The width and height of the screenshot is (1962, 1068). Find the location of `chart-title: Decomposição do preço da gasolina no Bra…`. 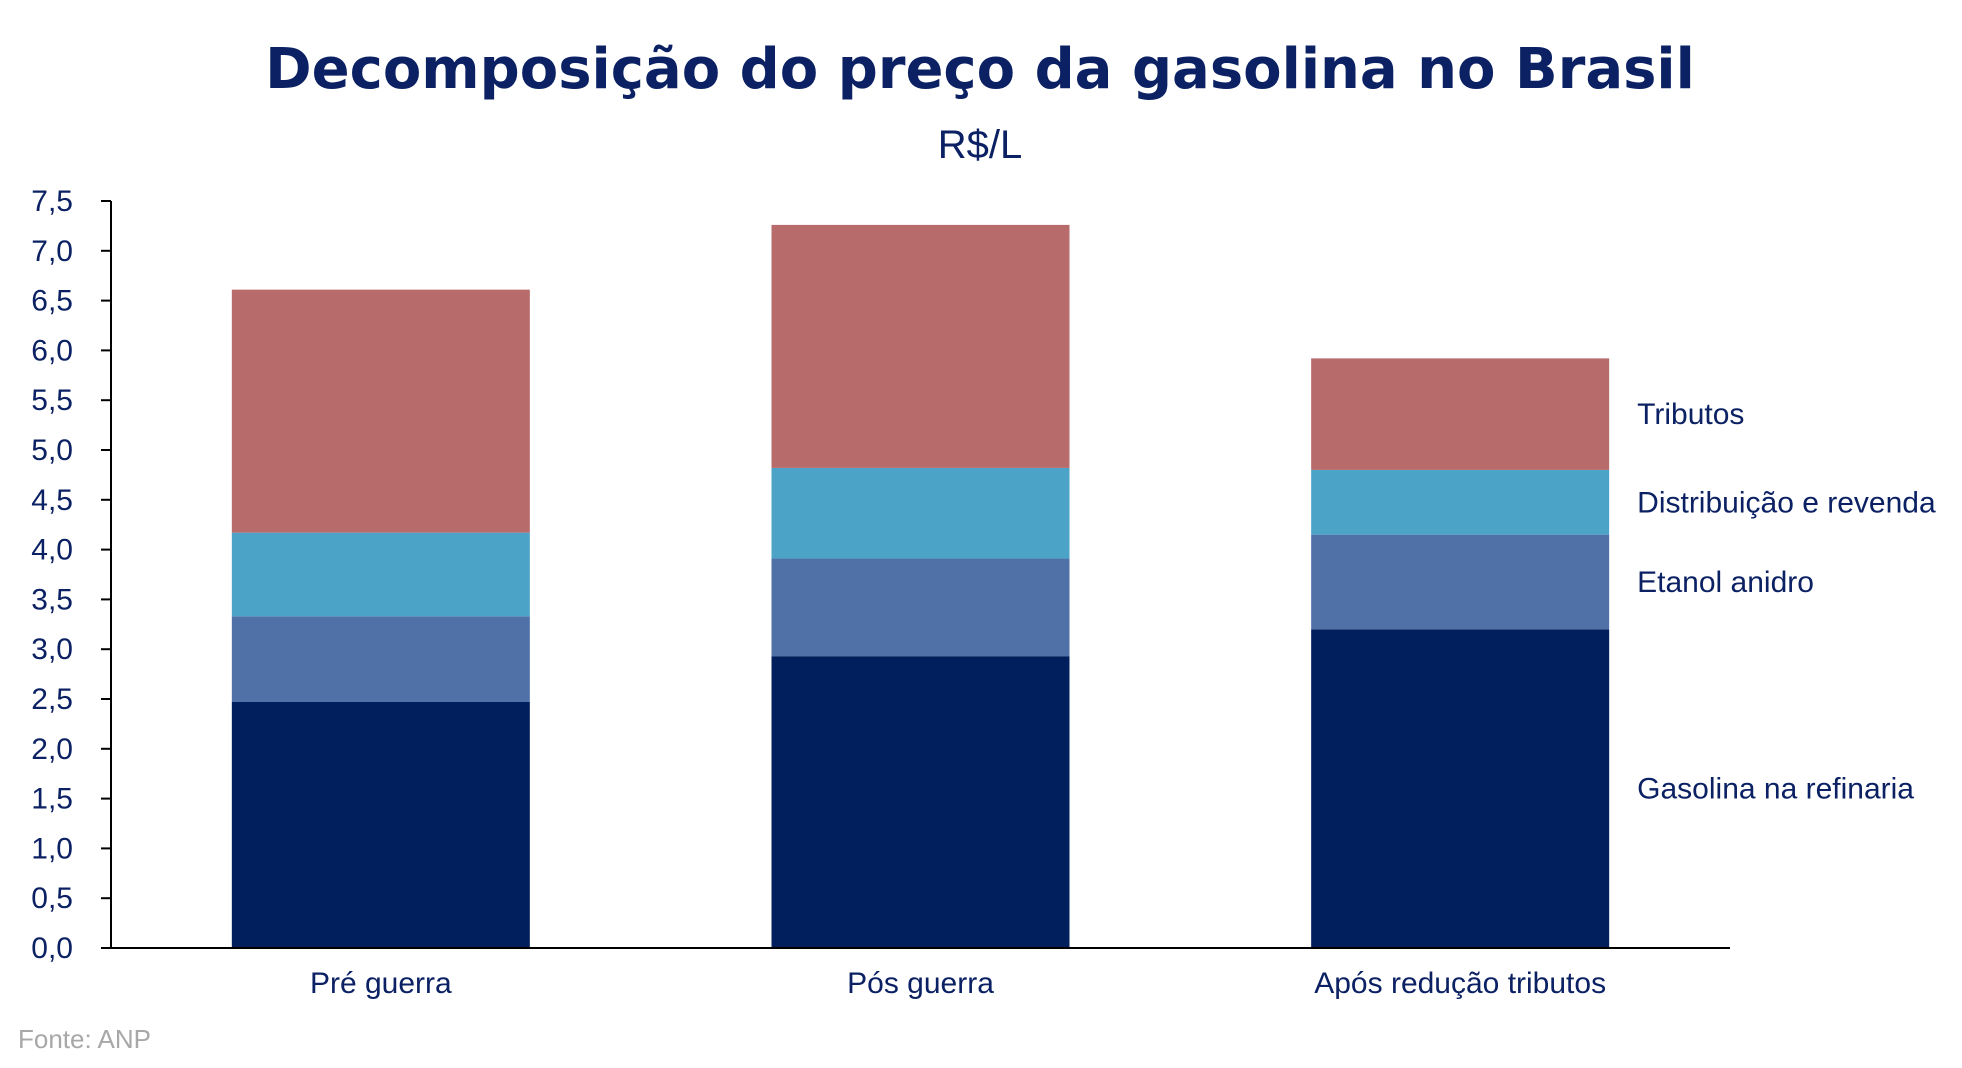

chart-title: Decomposição do preço da gasolina no Bra… is located at coordinates (980, 69).